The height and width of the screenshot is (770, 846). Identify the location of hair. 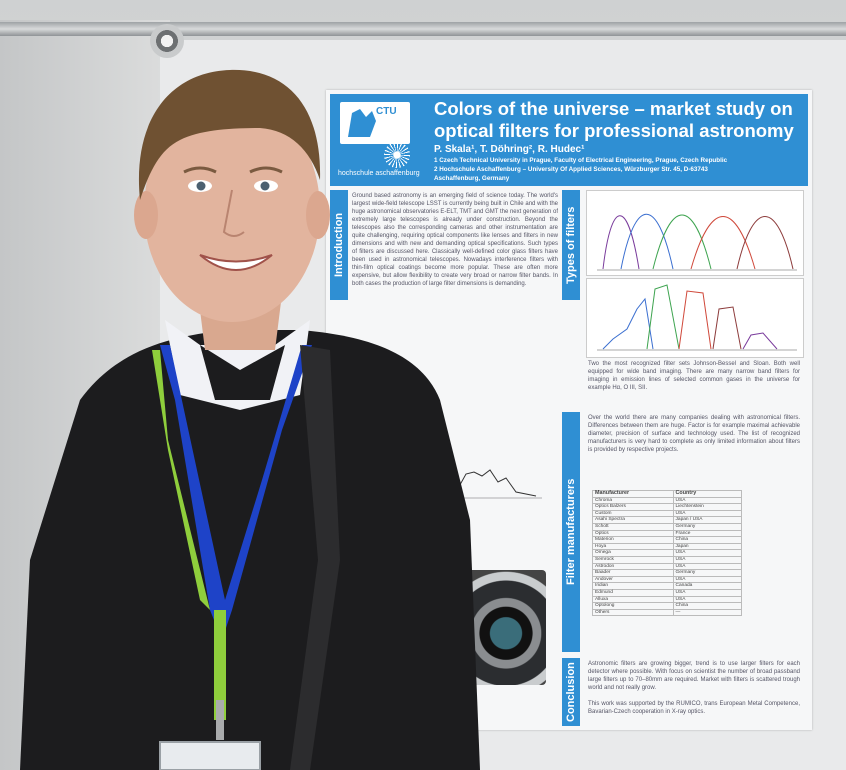
(229, 134).